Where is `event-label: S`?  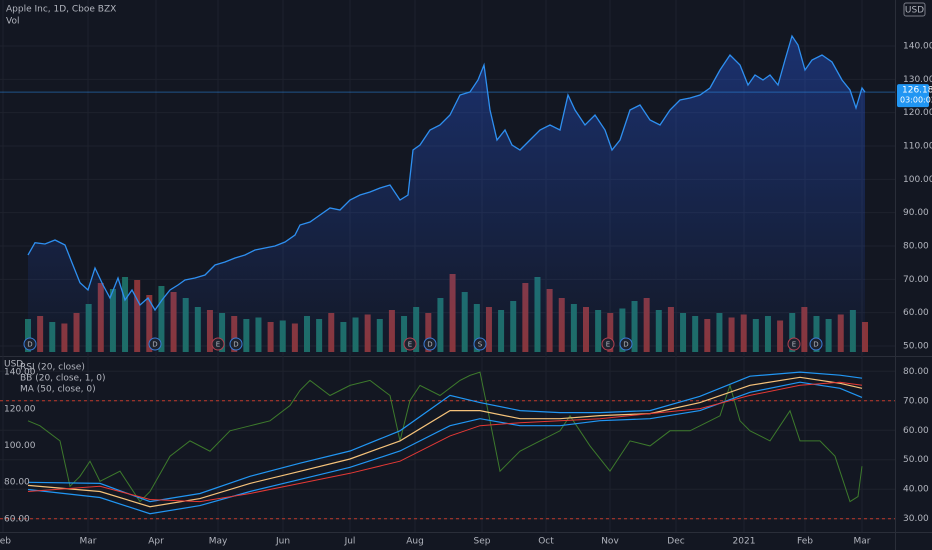
event-label: S is located at coordinates (480, 345).